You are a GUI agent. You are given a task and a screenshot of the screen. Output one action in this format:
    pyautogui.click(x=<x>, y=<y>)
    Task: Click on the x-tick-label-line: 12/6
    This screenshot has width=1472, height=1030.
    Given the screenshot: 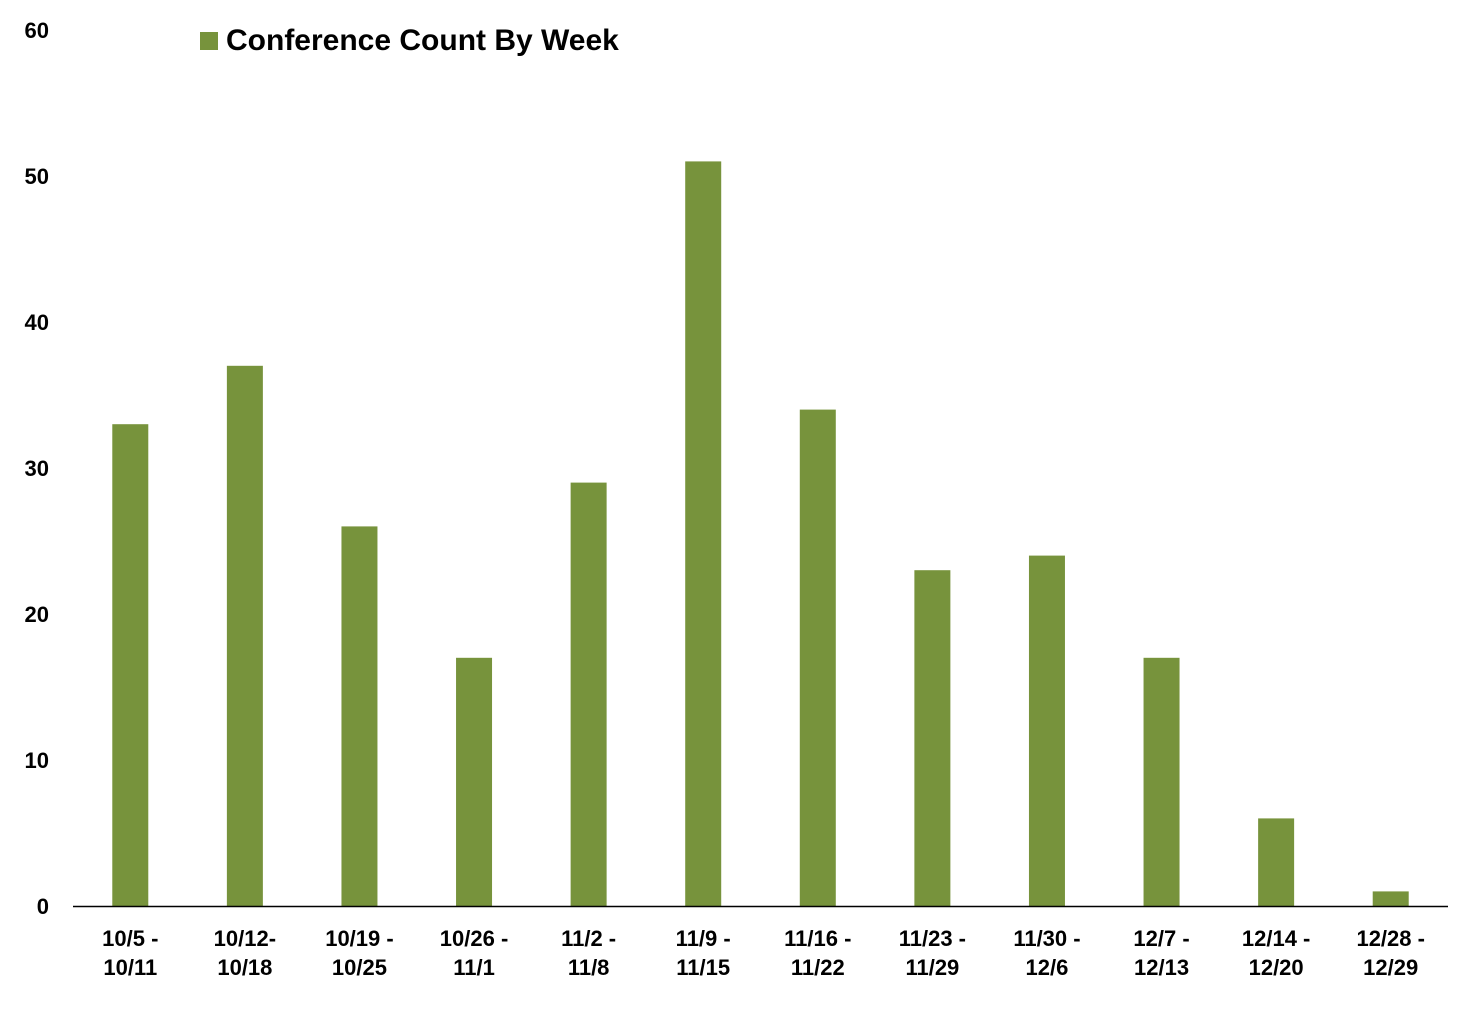 What is the action you would take?
    pyautogui.click(x=1047, y=967)
    